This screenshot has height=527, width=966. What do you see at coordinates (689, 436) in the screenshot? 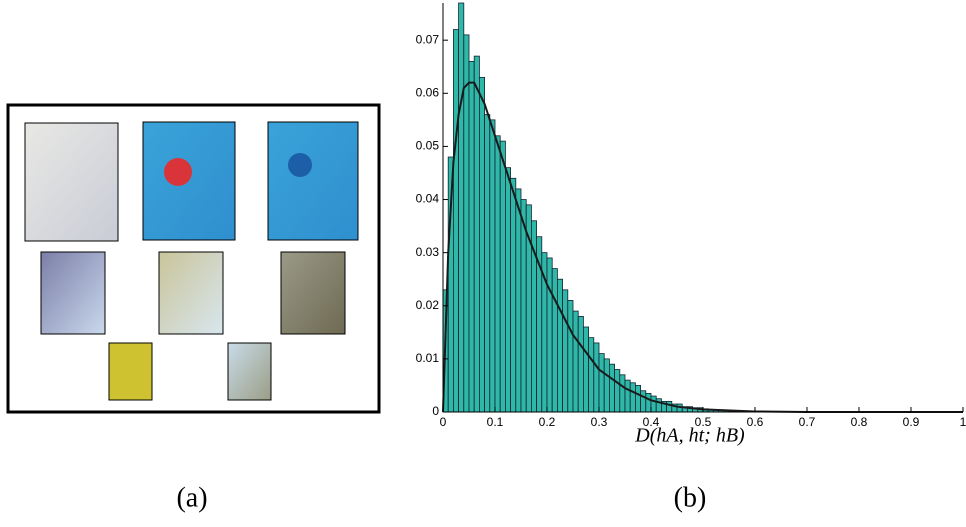
I see `x-axis-label: D(hA, ht; hB)` at bounding box center [689, 436].